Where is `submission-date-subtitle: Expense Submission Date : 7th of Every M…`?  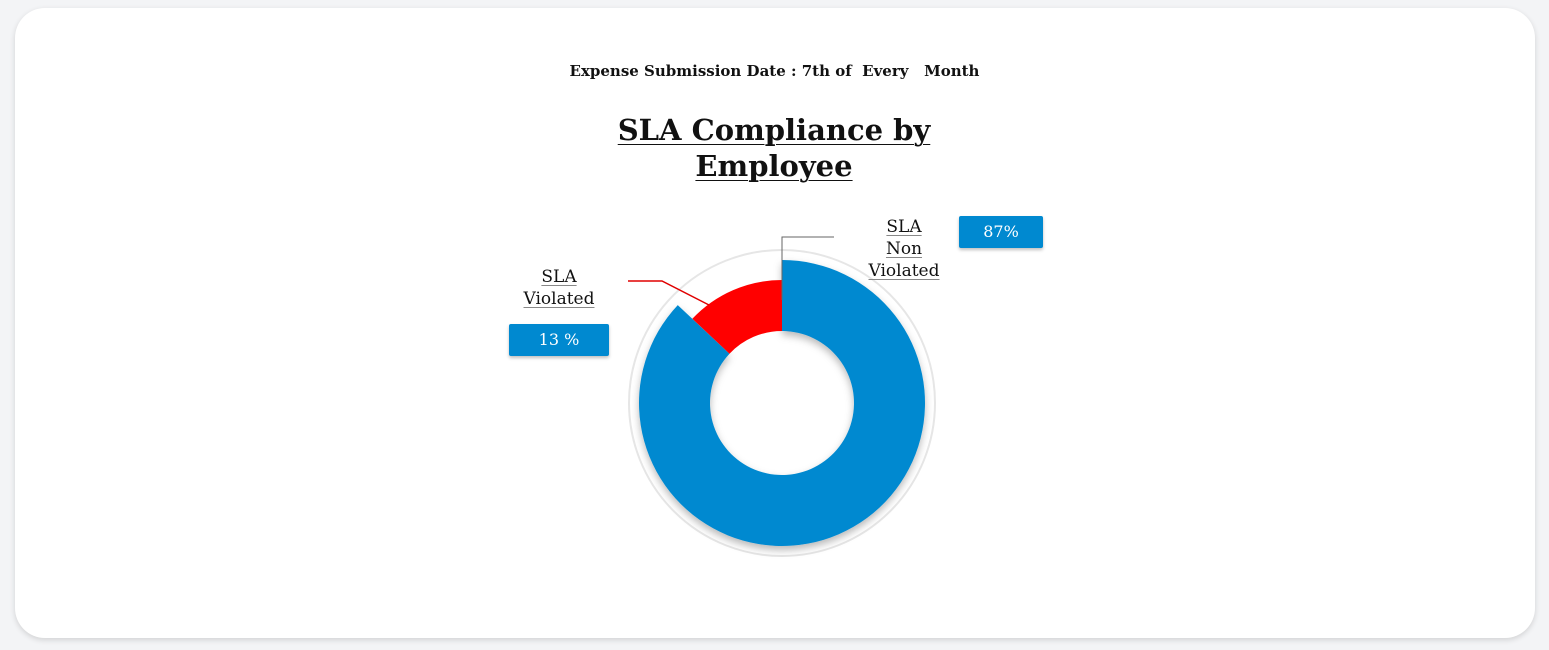 submission-date-subtitle: Expense Submission Date : 7th of Every M… is located at coordinates (774, 71).